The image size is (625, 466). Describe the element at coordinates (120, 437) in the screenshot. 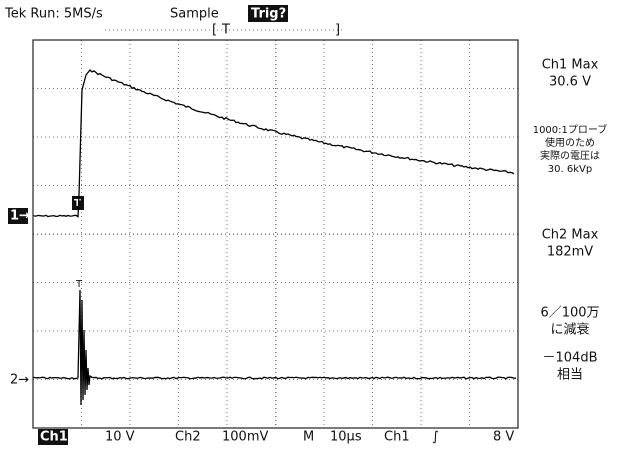

I see `footer-ch1-scale: 10 V` at that location.